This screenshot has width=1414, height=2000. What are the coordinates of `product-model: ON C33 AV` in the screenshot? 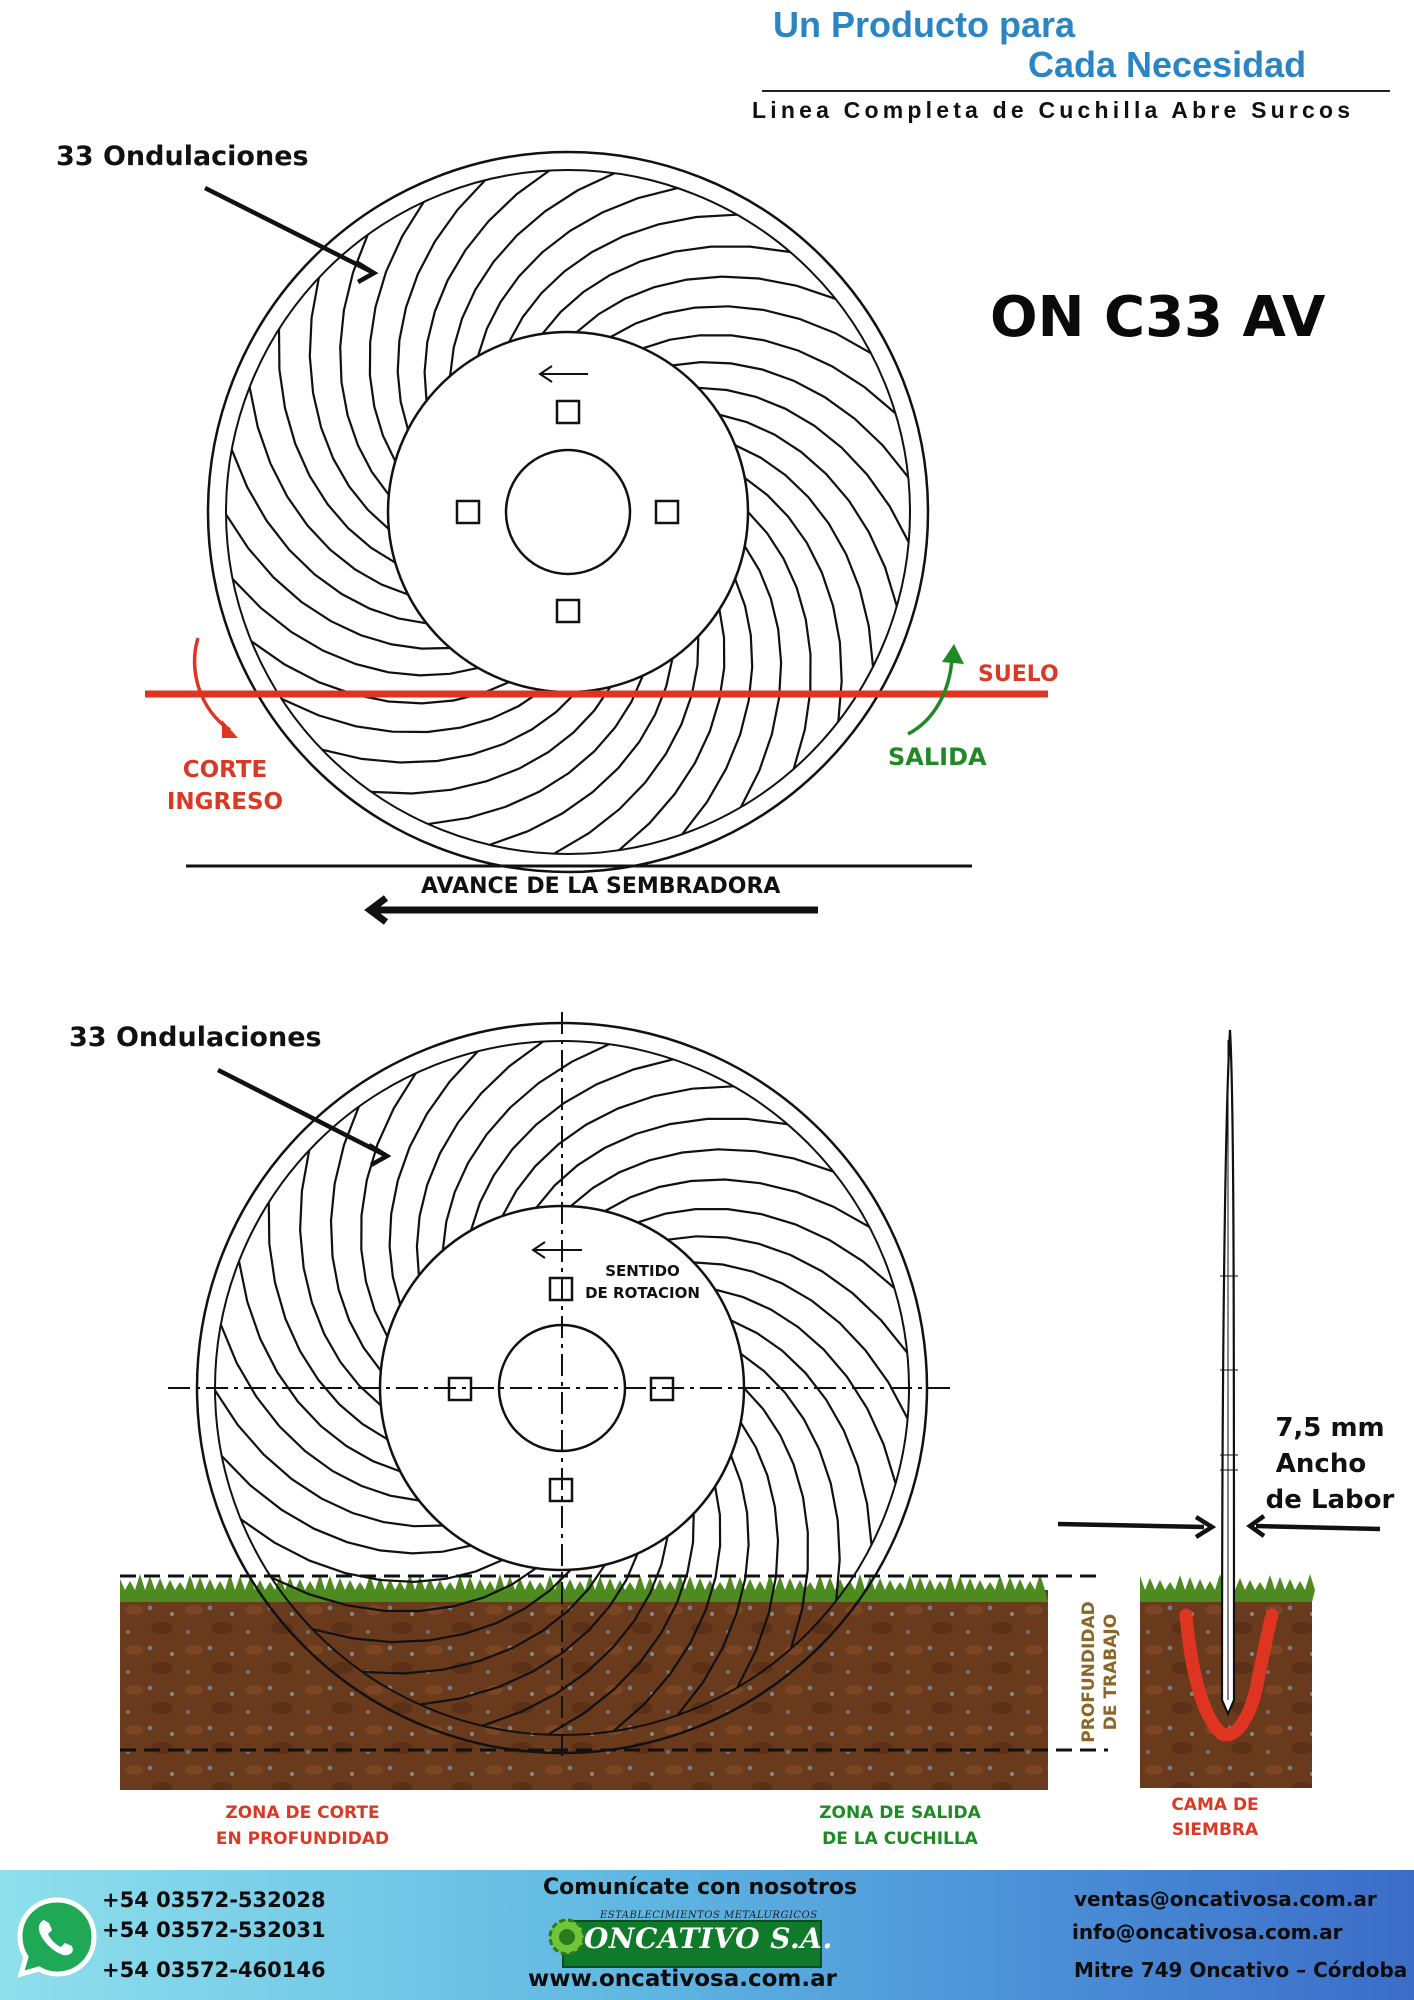 It's located at (1158, 317).